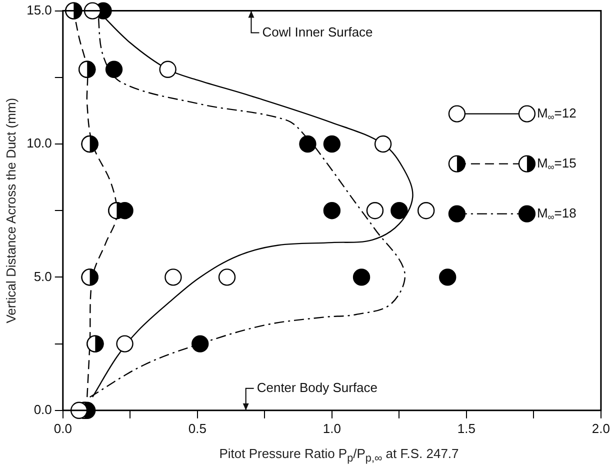 The width and height of the screenshot is (613, 472). Describe the element at coordinates (39, 143) in the screenshot. I see `y-tick-label: 10.0` at that location.